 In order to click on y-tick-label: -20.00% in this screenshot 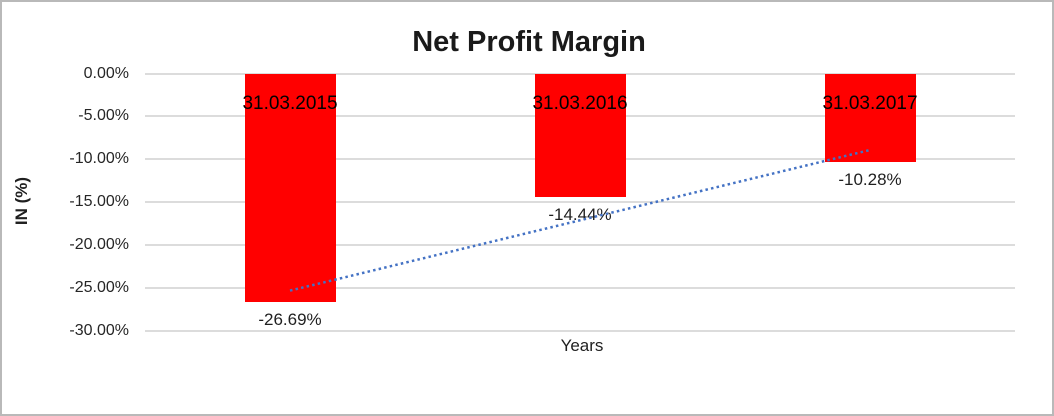, I will do `click(99, 244)`.